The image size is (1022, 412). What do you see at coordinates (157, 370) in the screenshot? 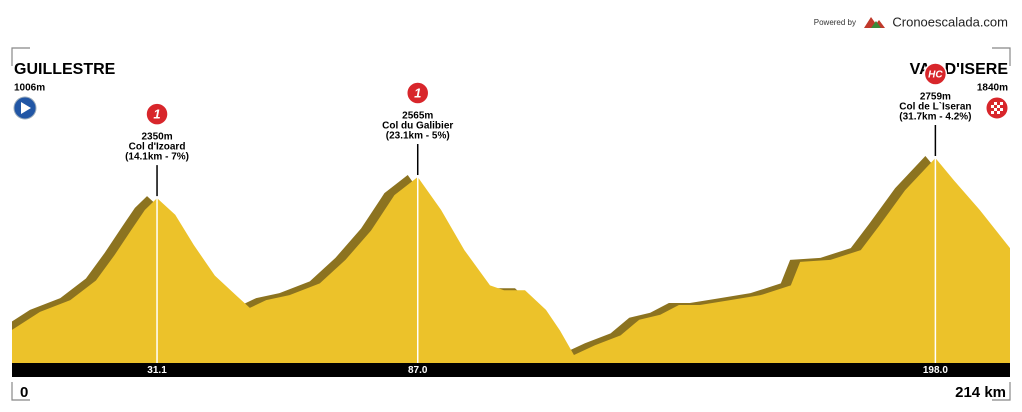
I see `x-tick-label: 31.1` at bounding box center [157, 370].